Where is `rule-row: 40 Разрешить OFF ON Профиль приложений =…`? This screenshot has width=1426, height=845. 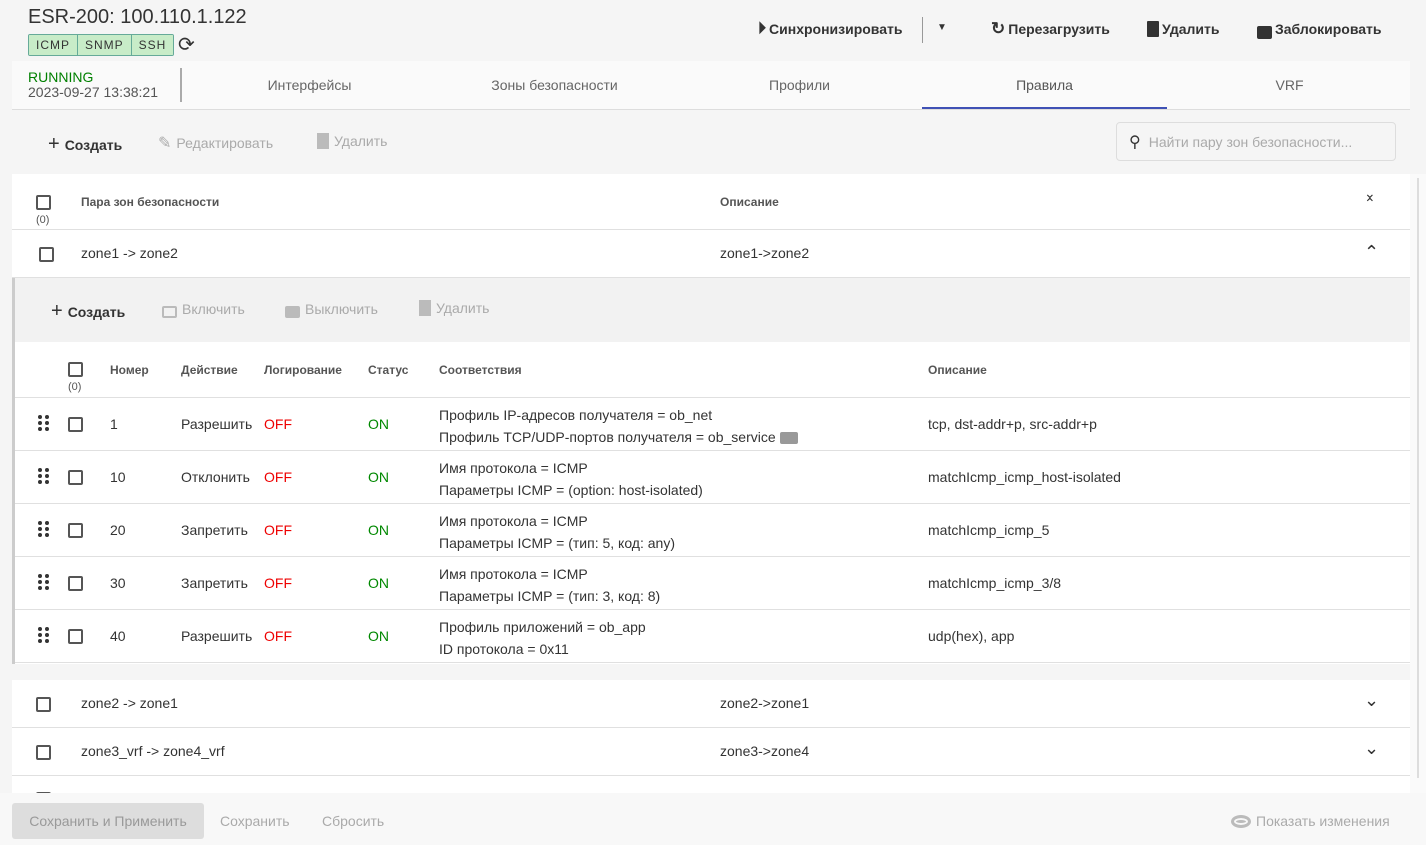
rule-row: 40 Разрешить OFF ON Профиль приложений =… is located at coordinates (712, 636).